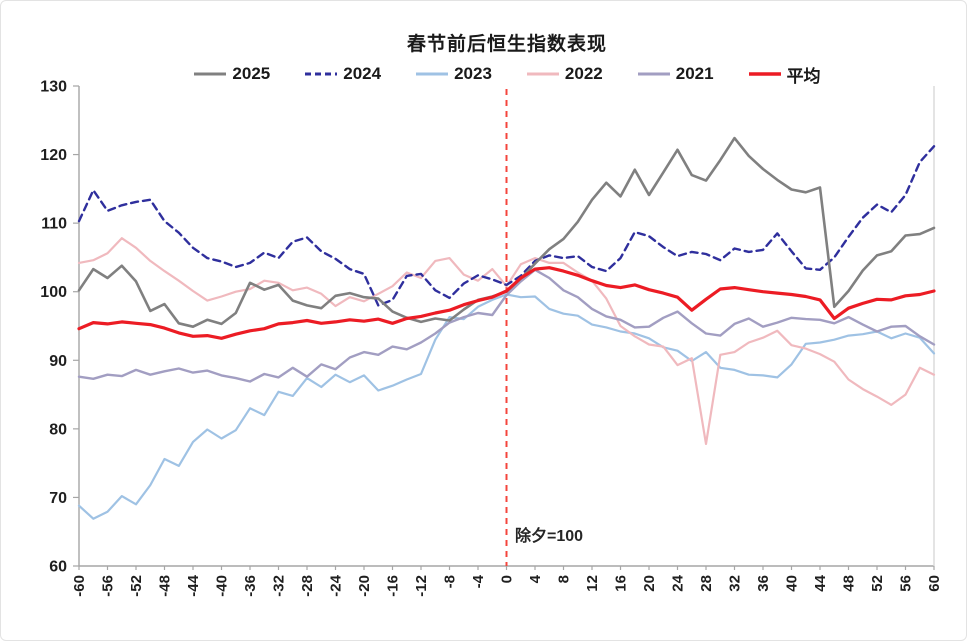  What do you see at coordinates (210, 74) in the screenshot?
I see `legend-swatch-2025` at bounding box center [210, 74].